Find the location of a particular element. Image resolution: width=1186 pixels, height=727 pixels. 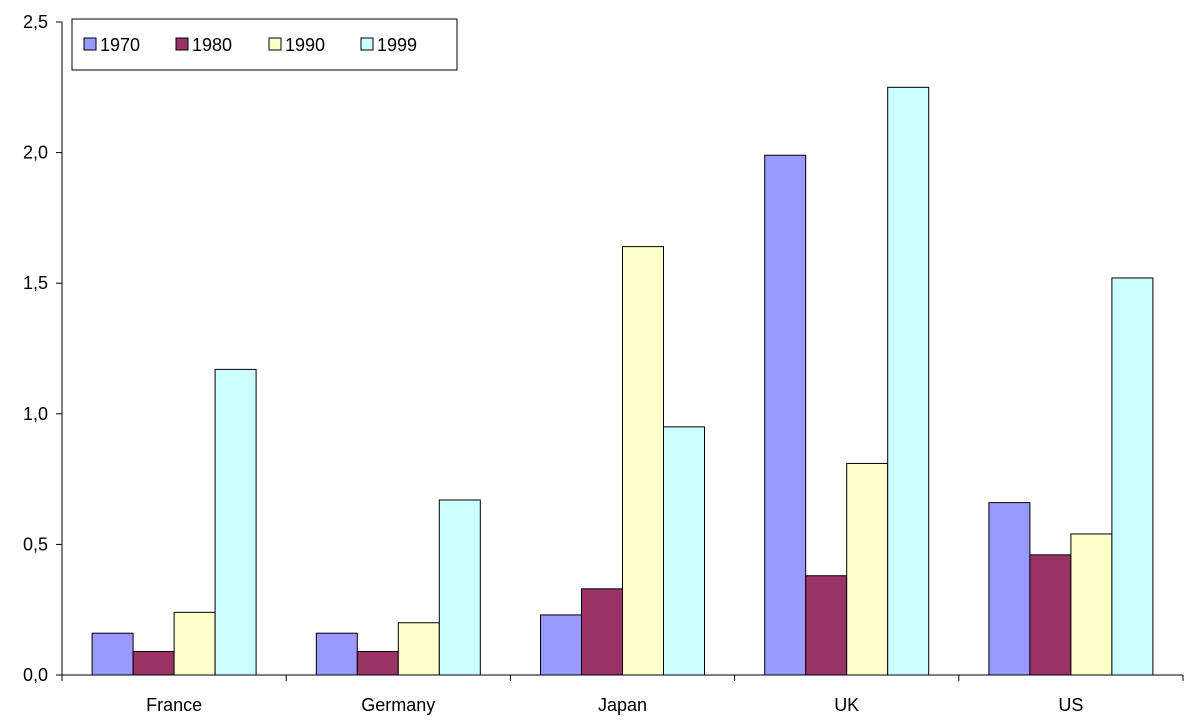

legend-label-1970: 1970 is located at coordinates (120, 45).